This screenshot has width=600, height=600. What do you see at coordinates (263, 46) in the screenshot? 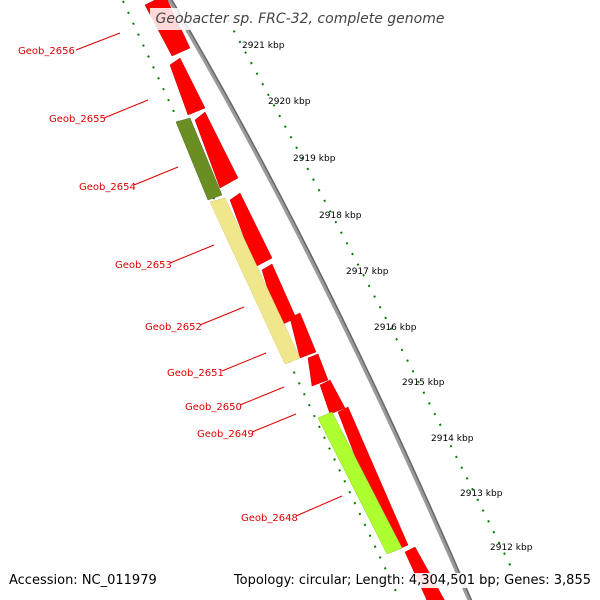
I see `kbp-label-2921: 2921 kbp` at bounding box center [263, 46].